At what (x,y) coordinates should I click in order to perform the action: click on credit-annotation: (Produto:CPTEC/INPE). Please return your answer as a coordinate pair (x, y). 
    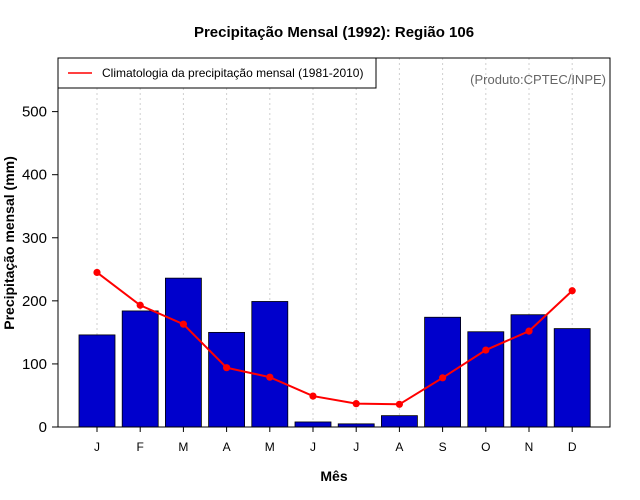
    Looking at the image, I should click on (538, 79).